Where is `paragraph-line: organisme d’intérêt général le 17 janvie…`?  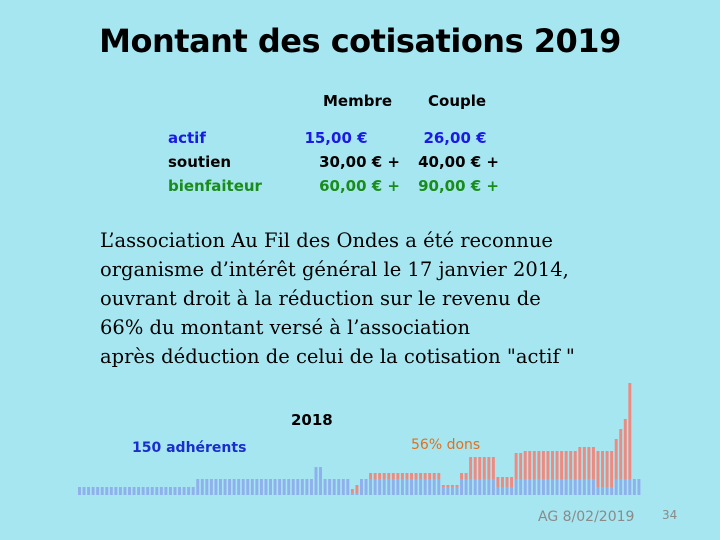
paragraph-line: organisme d’intérêt général le 17 janvie… is located at coordinates (334, 269).